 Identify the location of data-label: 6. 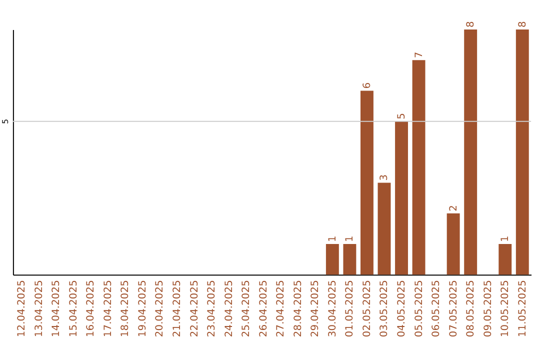
(367, 85).